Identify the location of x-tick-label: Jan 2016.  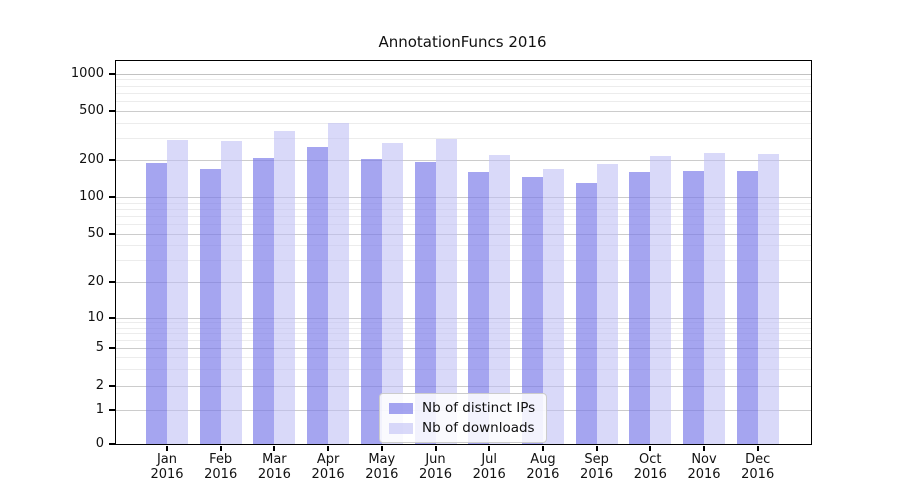
(167, 467).